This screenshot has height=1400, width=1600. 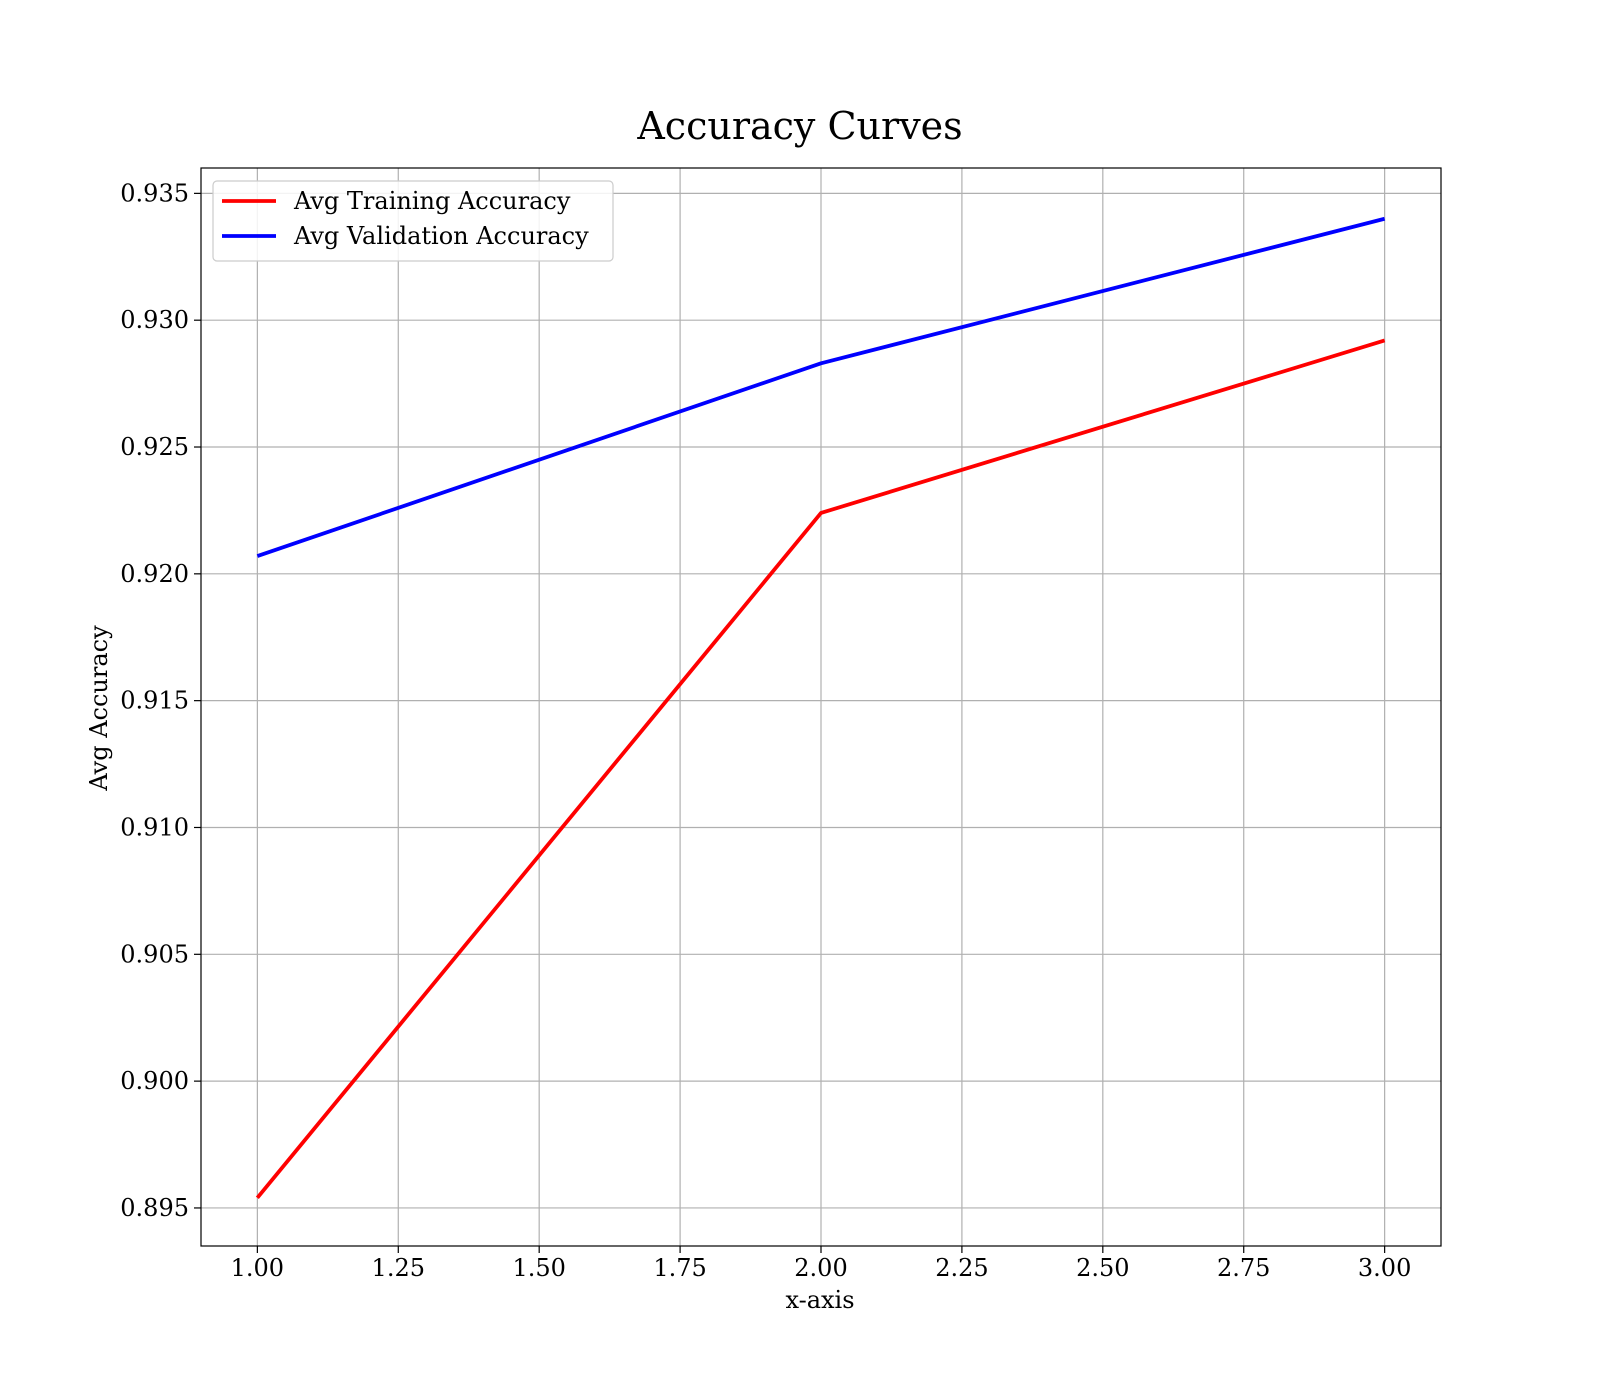 What do you see at coordinates (398, 1268) in the screenshot?
I see `x-tick-label: 1.25` at bounding box center [398, 1268].